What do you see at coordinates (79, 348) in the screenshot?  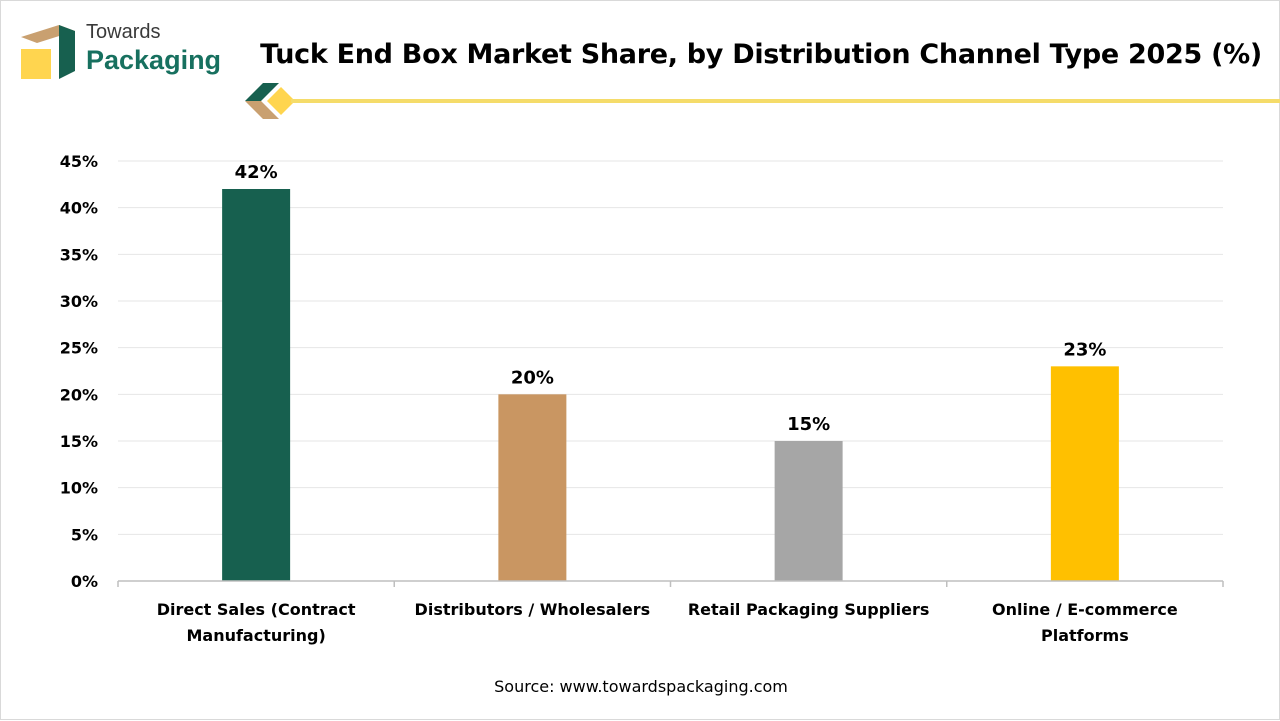 I see `y-tick-label: 25%` at bounding box center [79, 348].